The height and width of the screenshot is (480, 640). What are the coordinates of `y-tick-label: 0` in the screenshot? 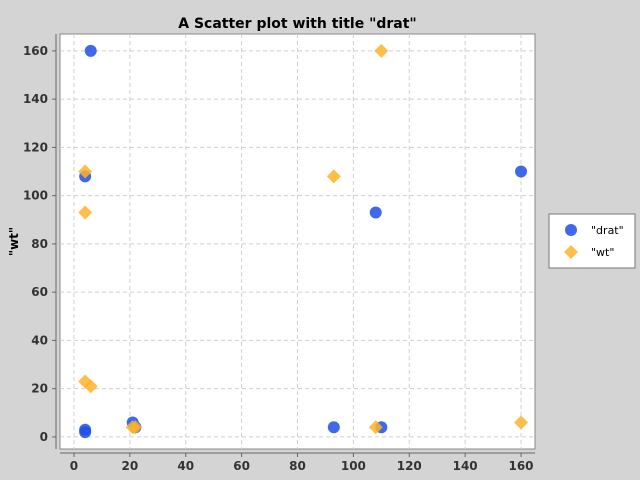 It's located at (44, 437).